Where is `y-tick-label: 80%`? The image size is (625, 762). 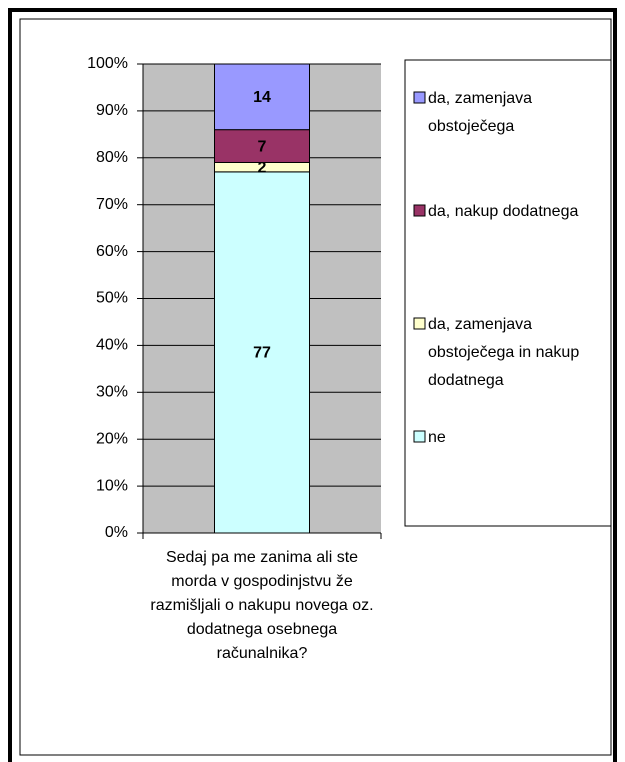
y-tick-label: 80% is located at coordinates (112, 157).